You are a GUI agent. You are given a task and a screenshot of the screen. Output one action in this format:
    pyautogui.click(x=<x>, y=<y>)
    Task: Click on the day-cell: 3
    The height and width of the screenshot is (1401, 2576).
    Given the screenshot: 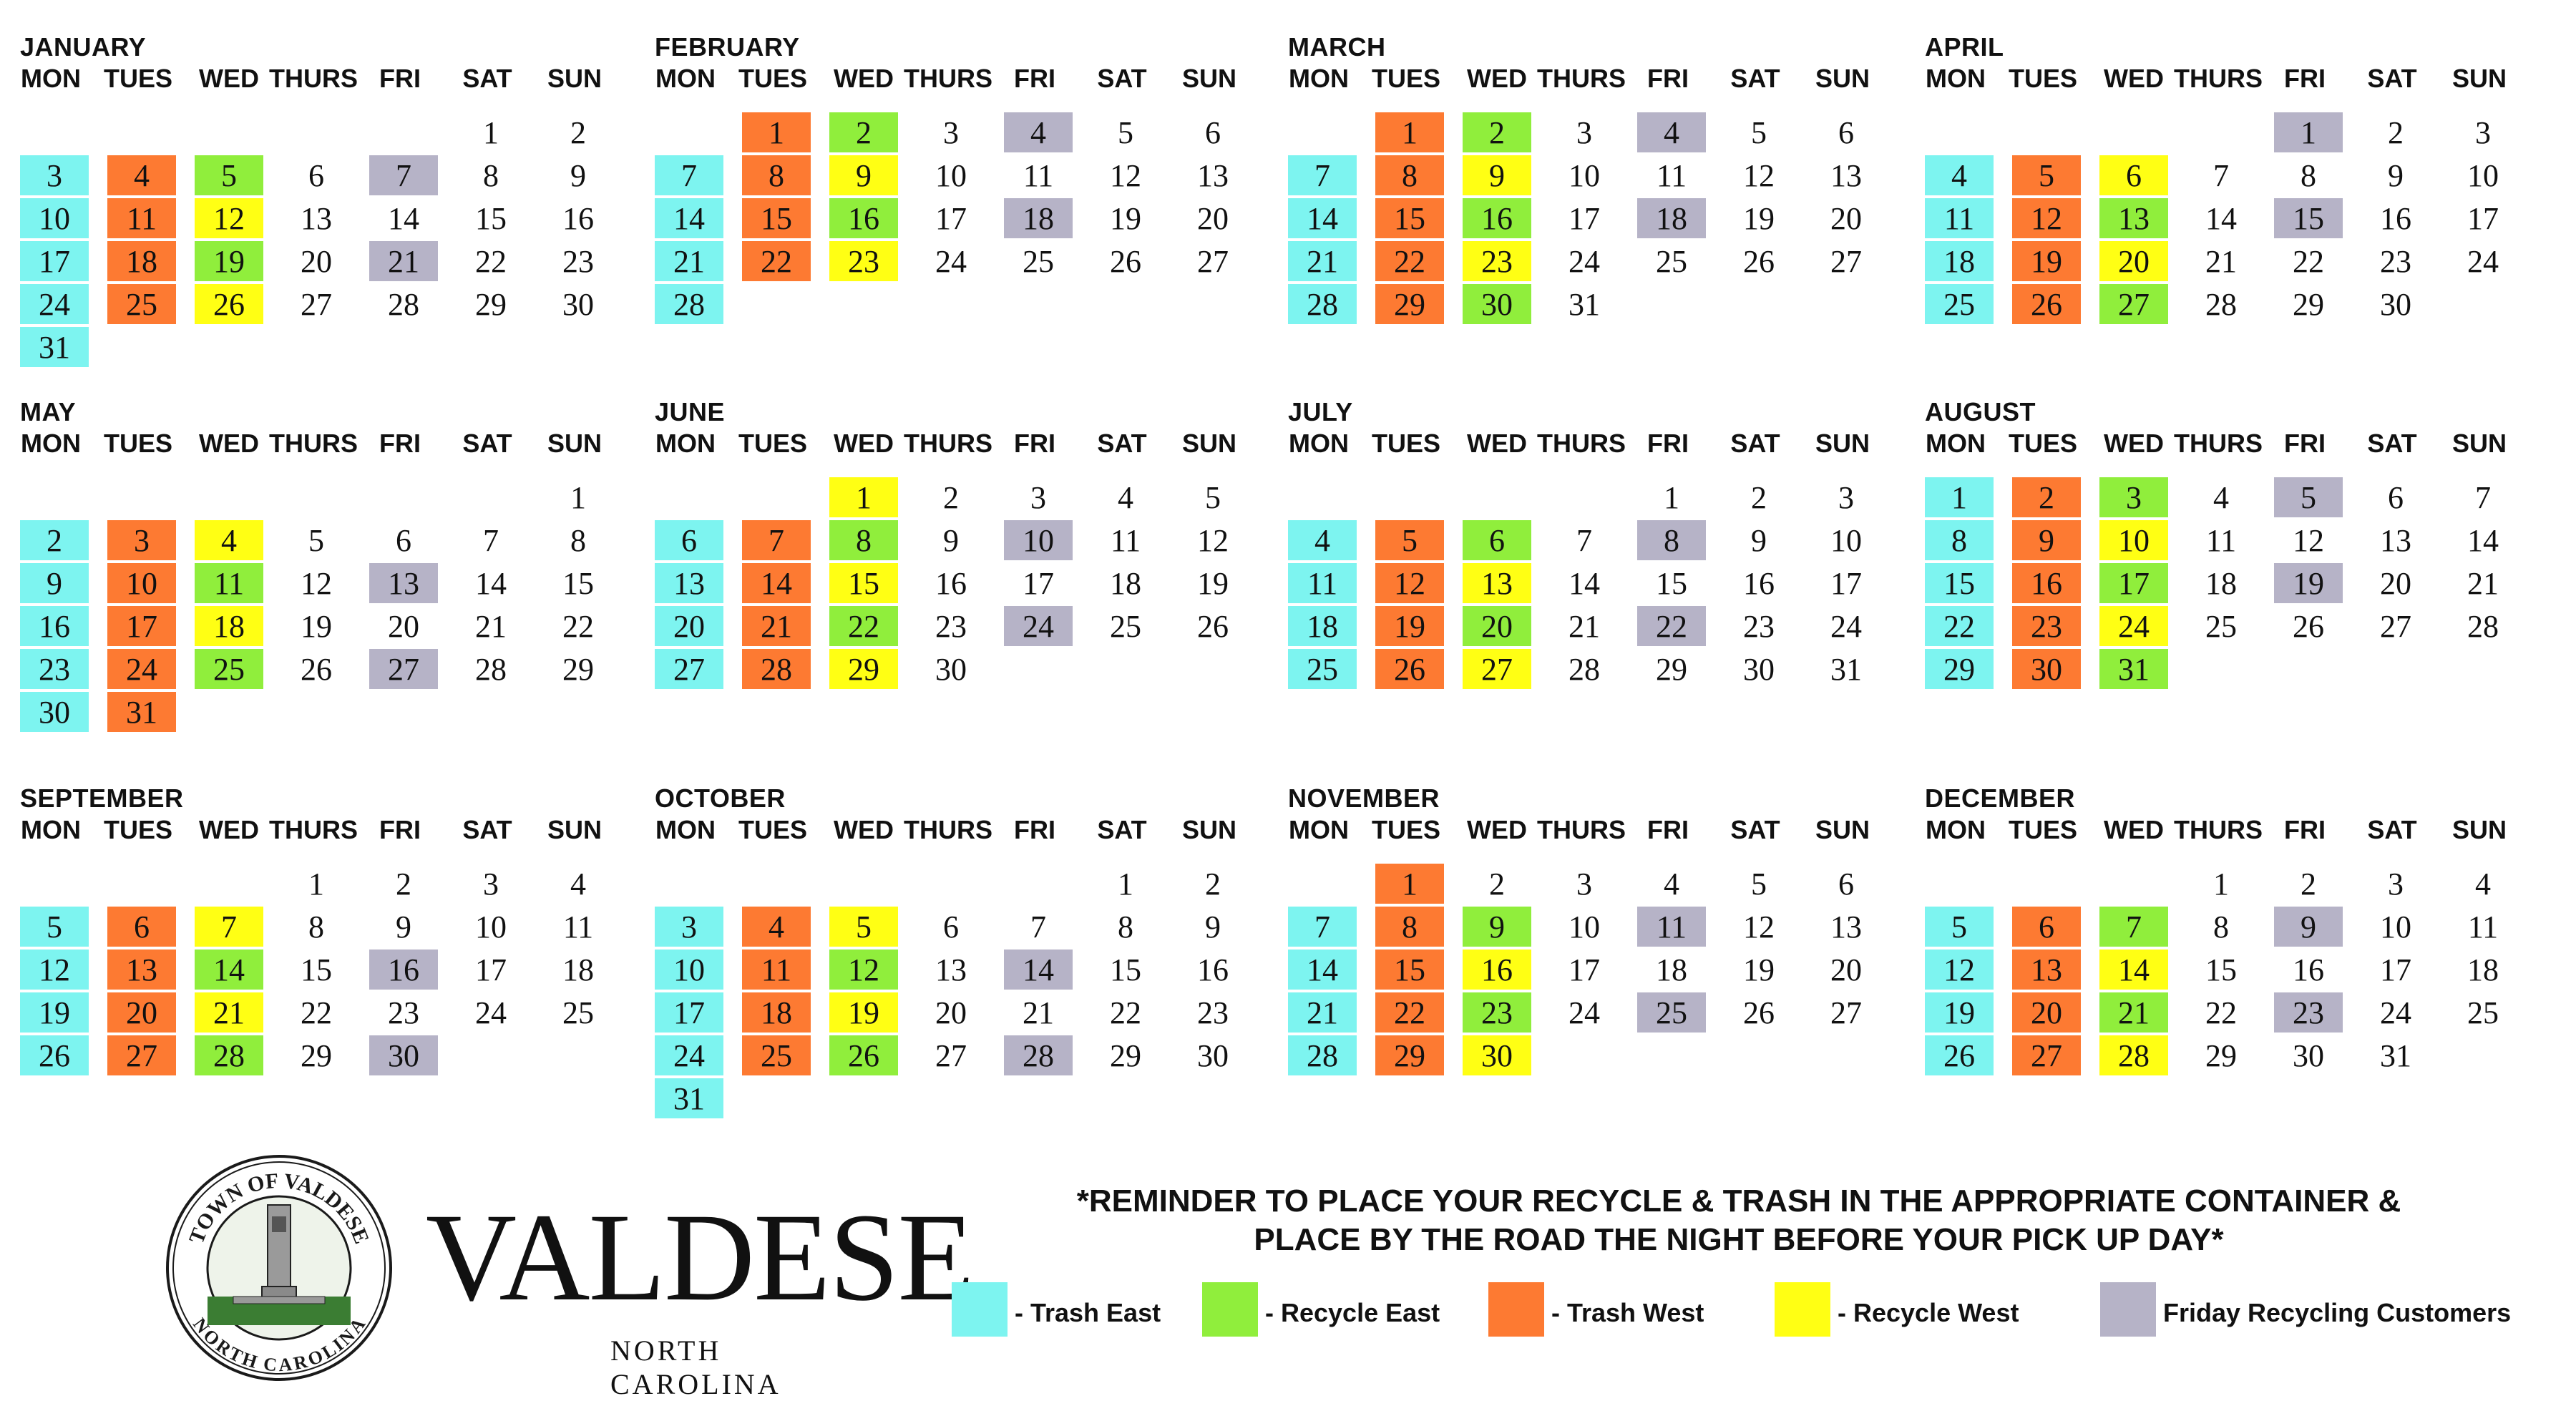 What is the action you would take?
    pyautogui.click(x=1038, y=498)
    